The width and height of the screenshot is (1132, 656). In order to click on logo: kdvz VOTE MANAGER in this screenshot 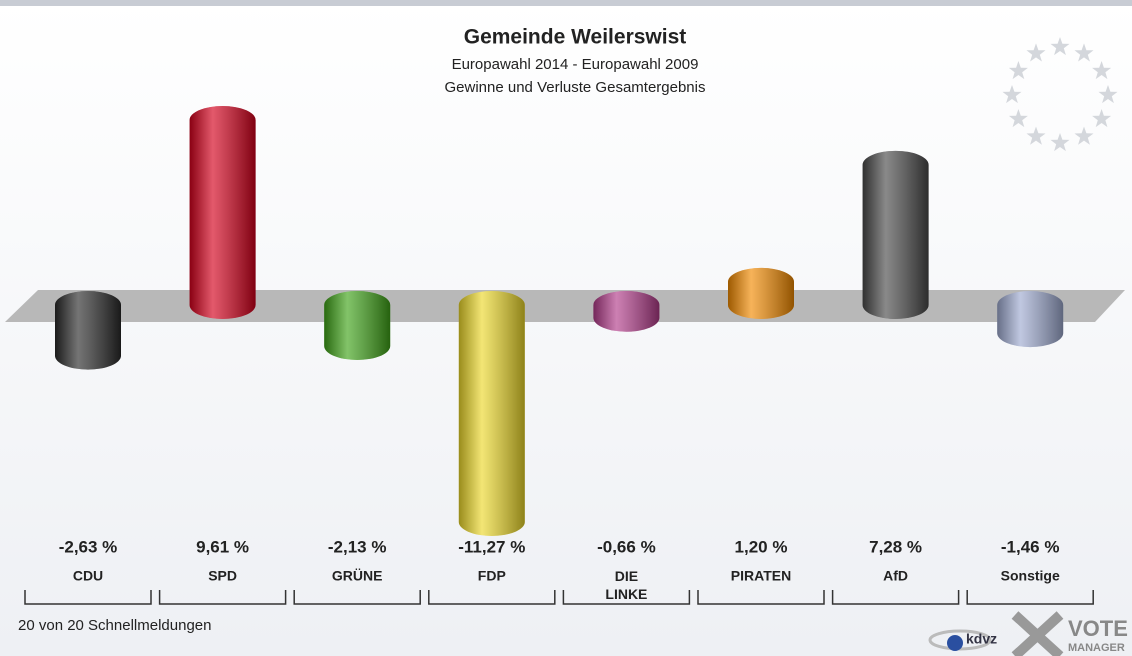, I will do `click(1028, 633)`.